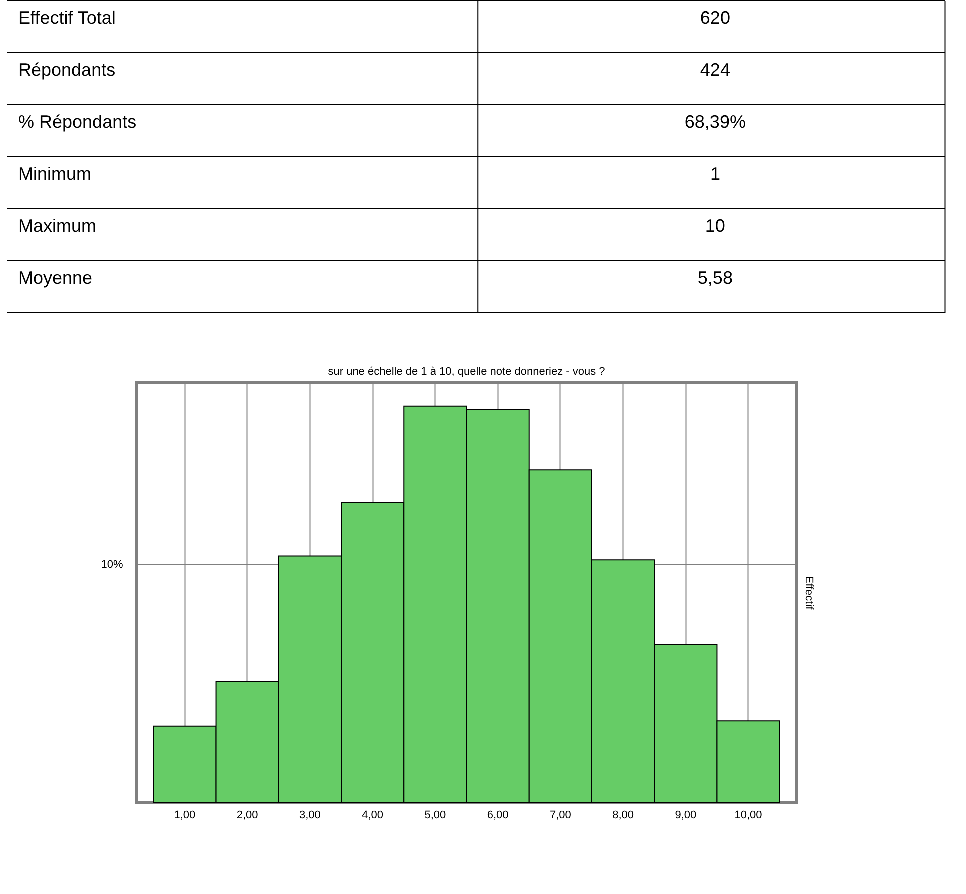 Image resolution: width=966 pixels, height=894 pixels. What do you see at coordinates (55, 174) in the screenshot?
I see `text: Minimum` at bounding box center [55, 174].